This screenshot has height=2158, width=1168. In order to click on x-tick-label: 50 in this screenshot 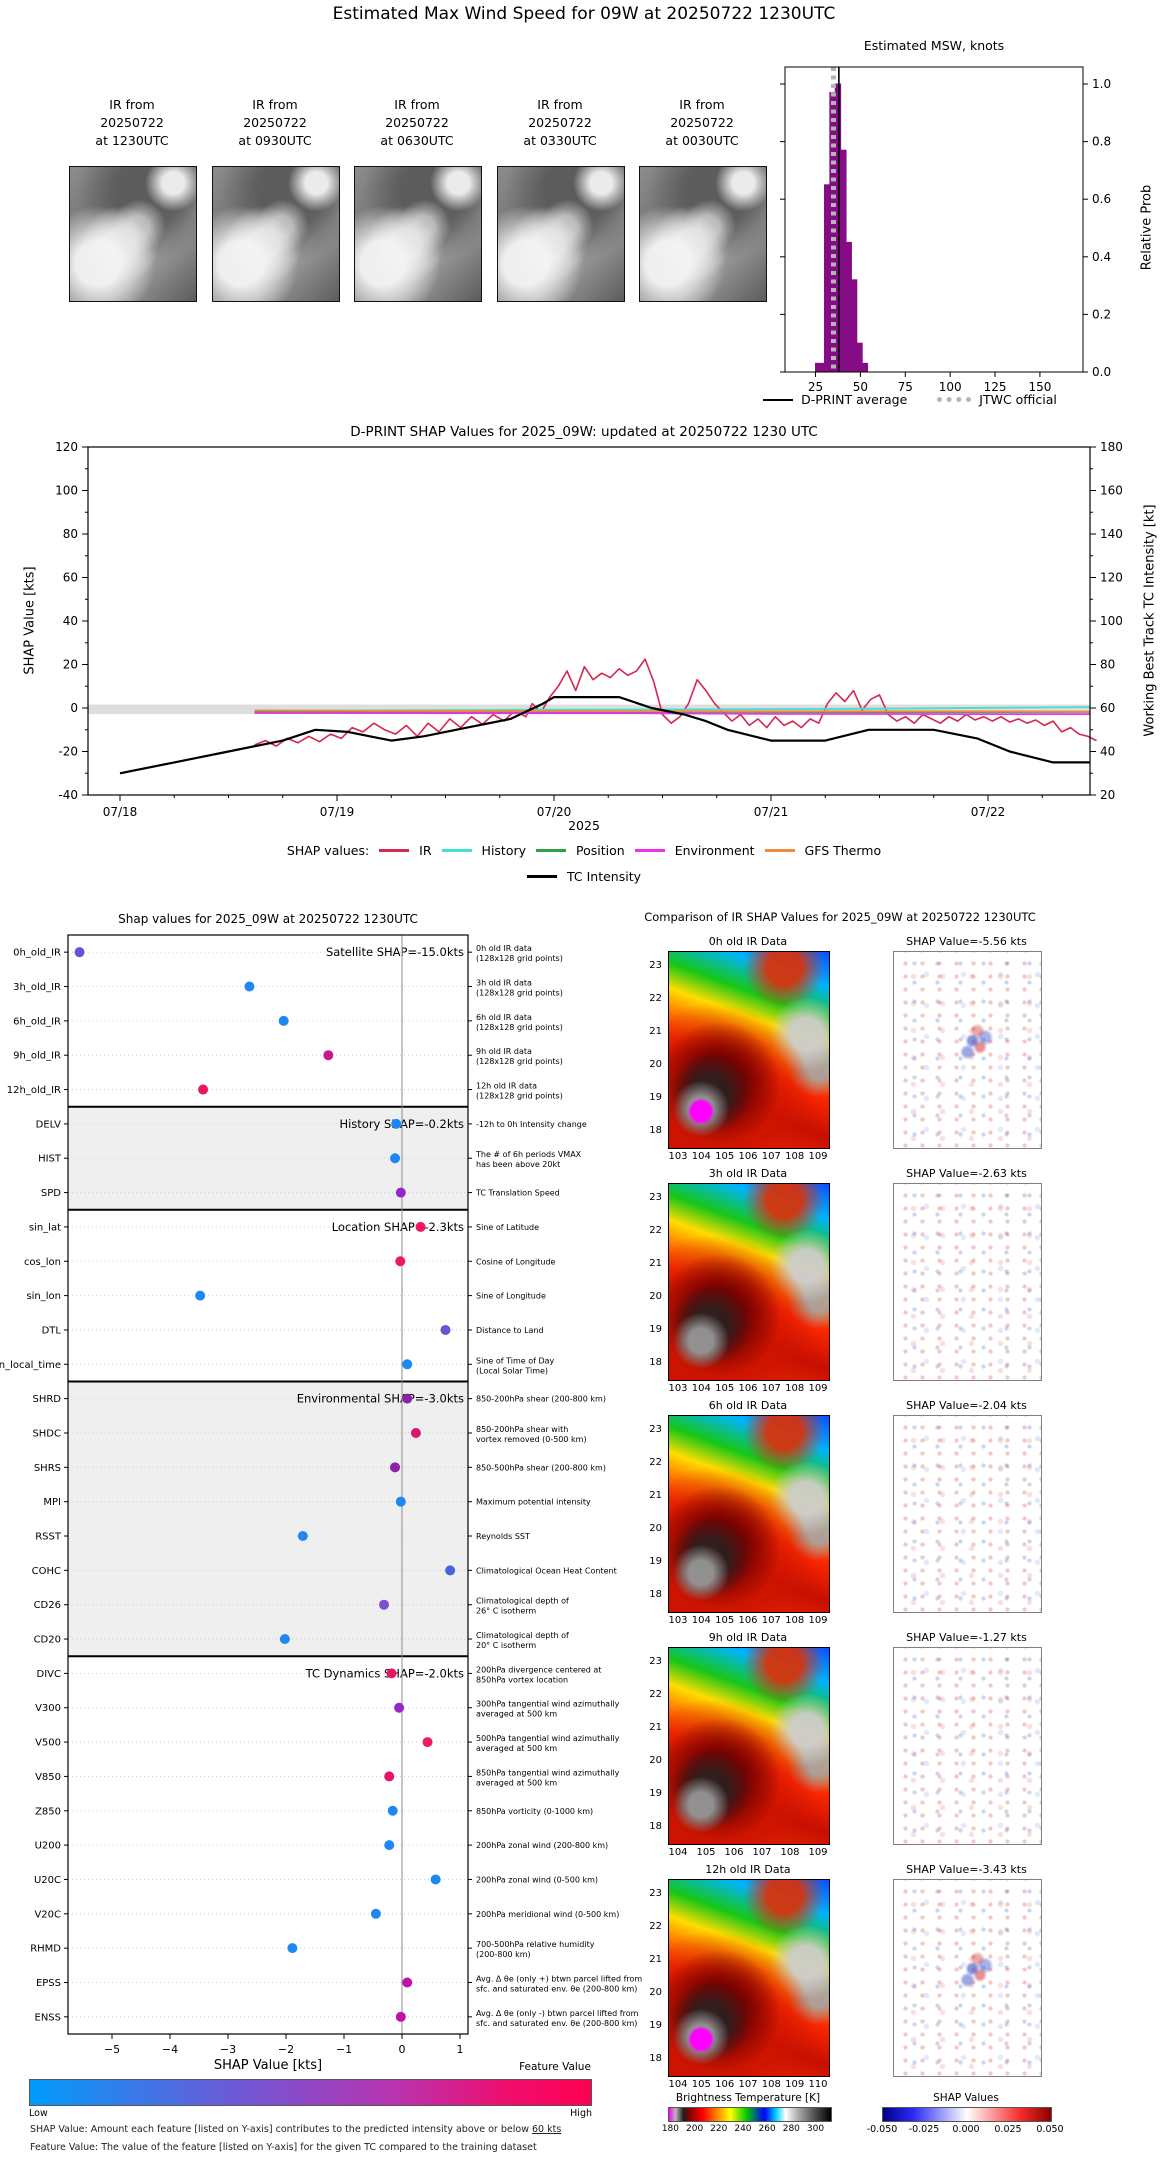, I will do `click(860, 387)`.